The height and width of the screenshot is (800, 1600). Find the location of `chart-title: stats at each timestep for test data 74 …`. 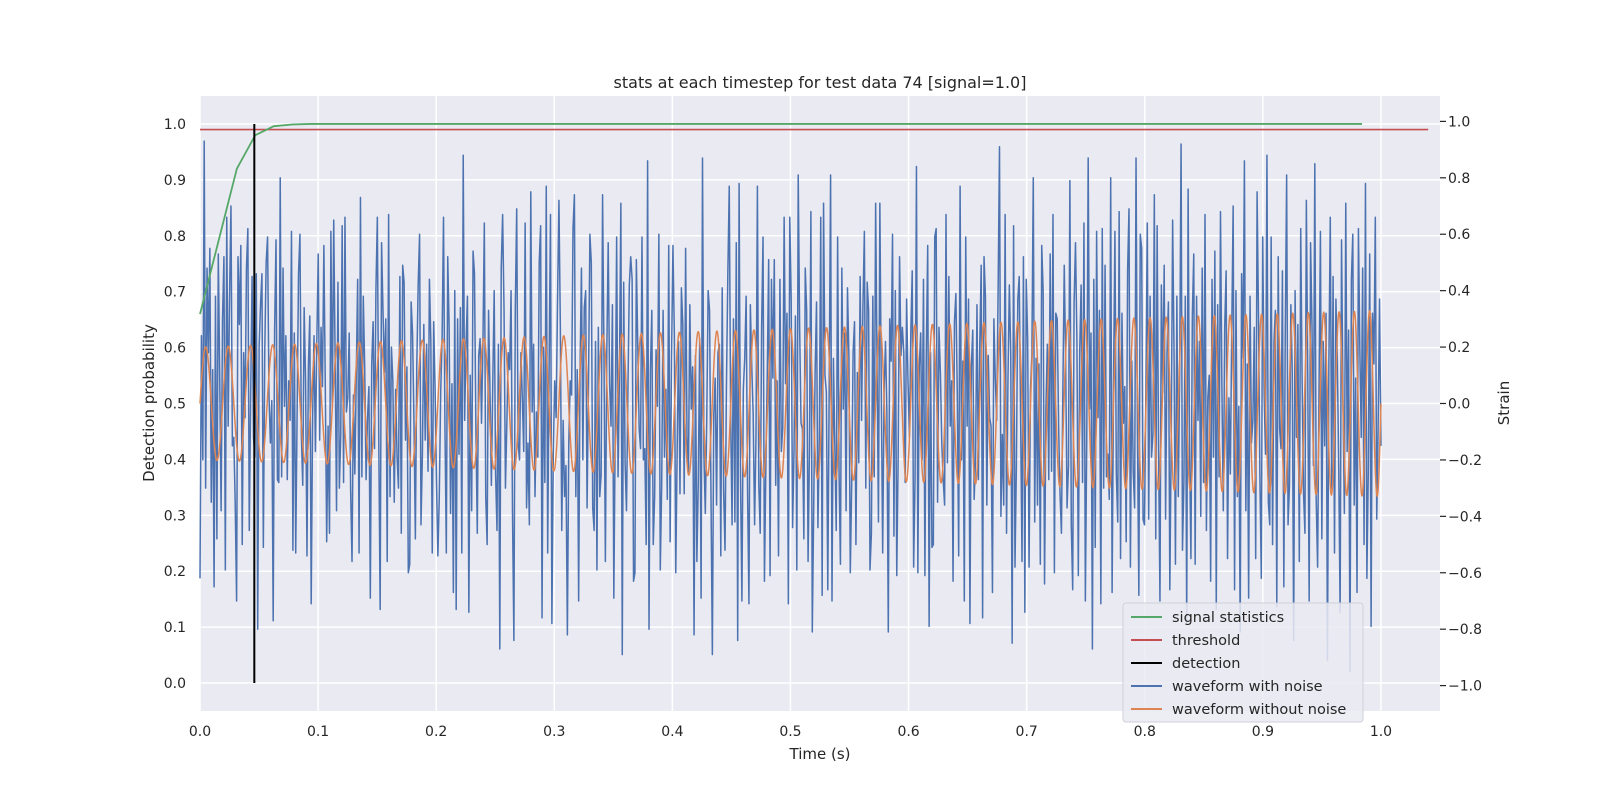

chart-title: stats at each timestep for test data 74 … is located at coordinates (820, 82).